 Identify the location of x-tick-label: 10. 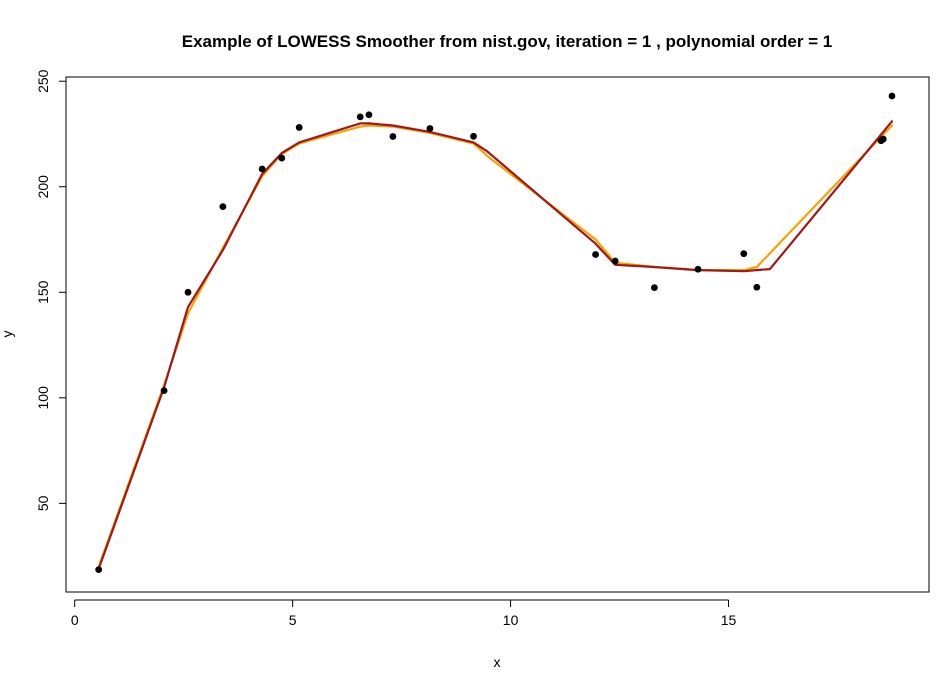
(511, 620).